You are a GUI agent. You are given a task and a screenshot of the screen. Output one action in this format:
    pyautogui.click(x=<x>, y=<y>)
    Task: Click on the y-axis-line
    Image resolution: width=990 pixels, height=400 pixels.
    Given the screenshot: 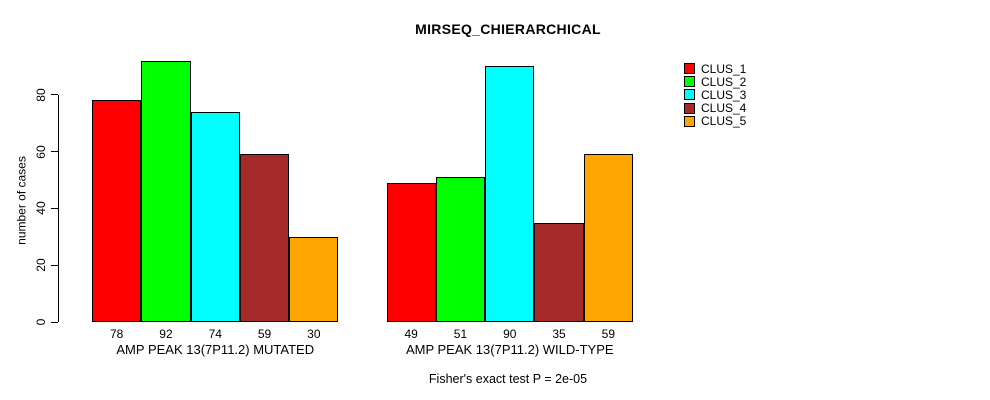 What is the action you would take?
    pyautogui.click(x=58, y=208)
    